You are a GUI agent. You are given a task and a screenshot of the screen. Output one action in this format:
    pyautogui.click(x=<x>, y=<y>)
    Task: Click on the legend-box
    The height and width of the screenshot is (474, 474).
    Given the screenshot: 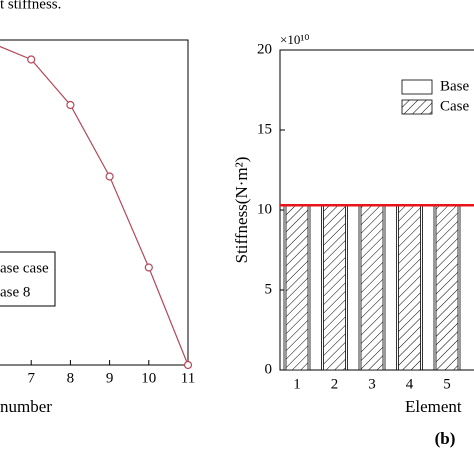 What is the action you would take?
    pyautogui.click(x=28, y=279)
    